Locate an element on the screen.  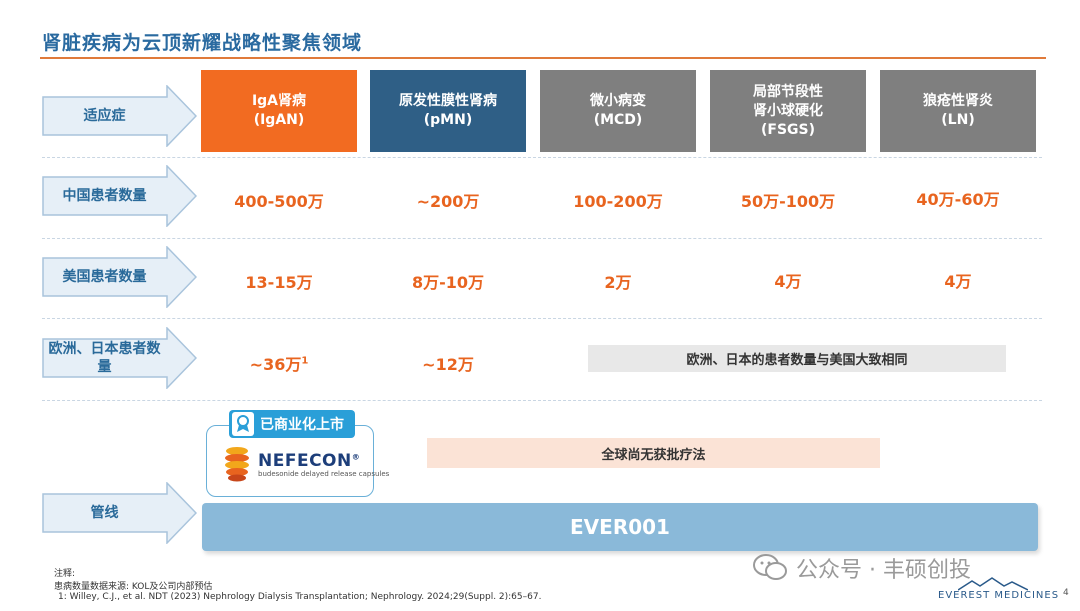
row-label-china: 中国患者数量 is located at coordinates (104, 196).